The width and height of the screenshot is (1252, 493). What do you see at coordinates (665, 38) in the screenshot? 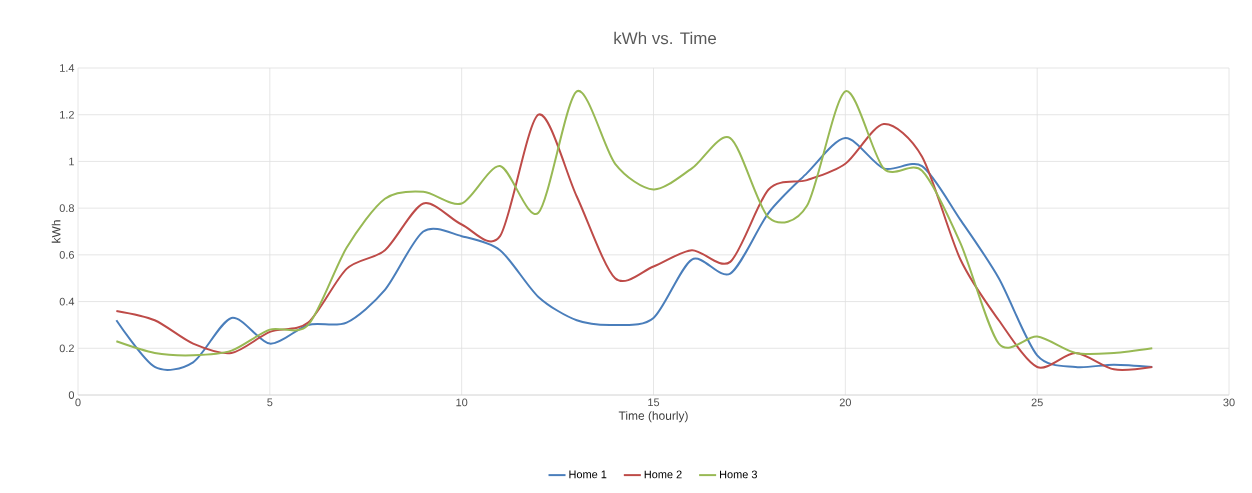
I see `chart-title: kWh vs. Time` at bounding box center [665, 38].